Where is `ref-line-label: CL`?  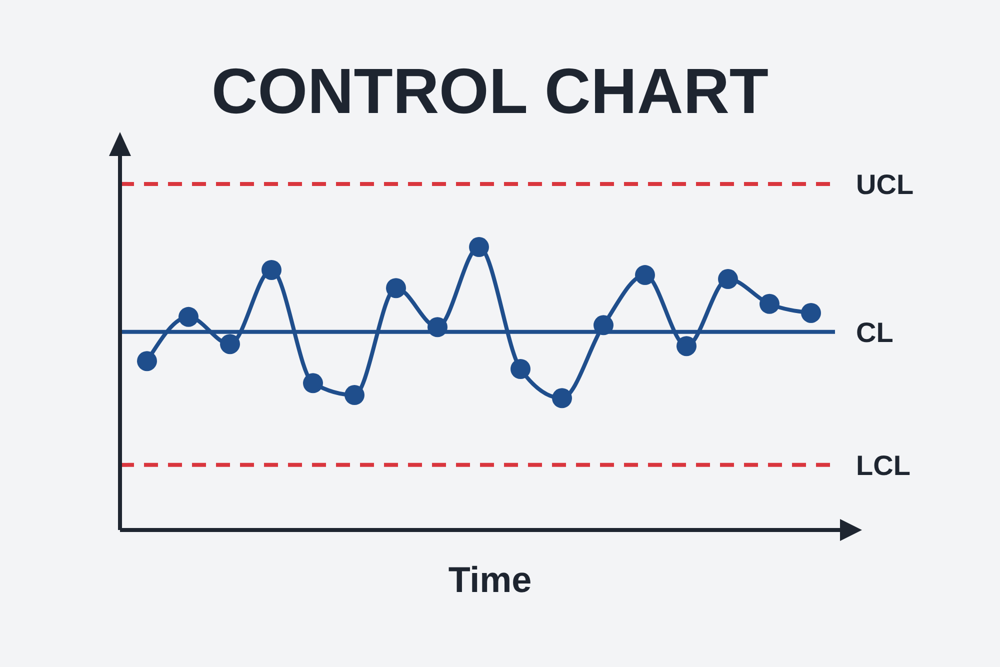 ref-line-label: CL is located at coordinates (875, 332).